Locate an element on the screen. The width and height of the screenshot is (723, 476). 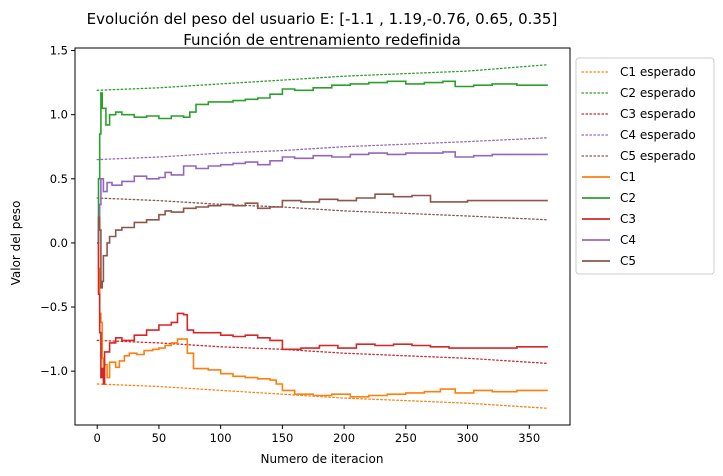
legend-label: C3 esperado is located at coordinates (658, 114).